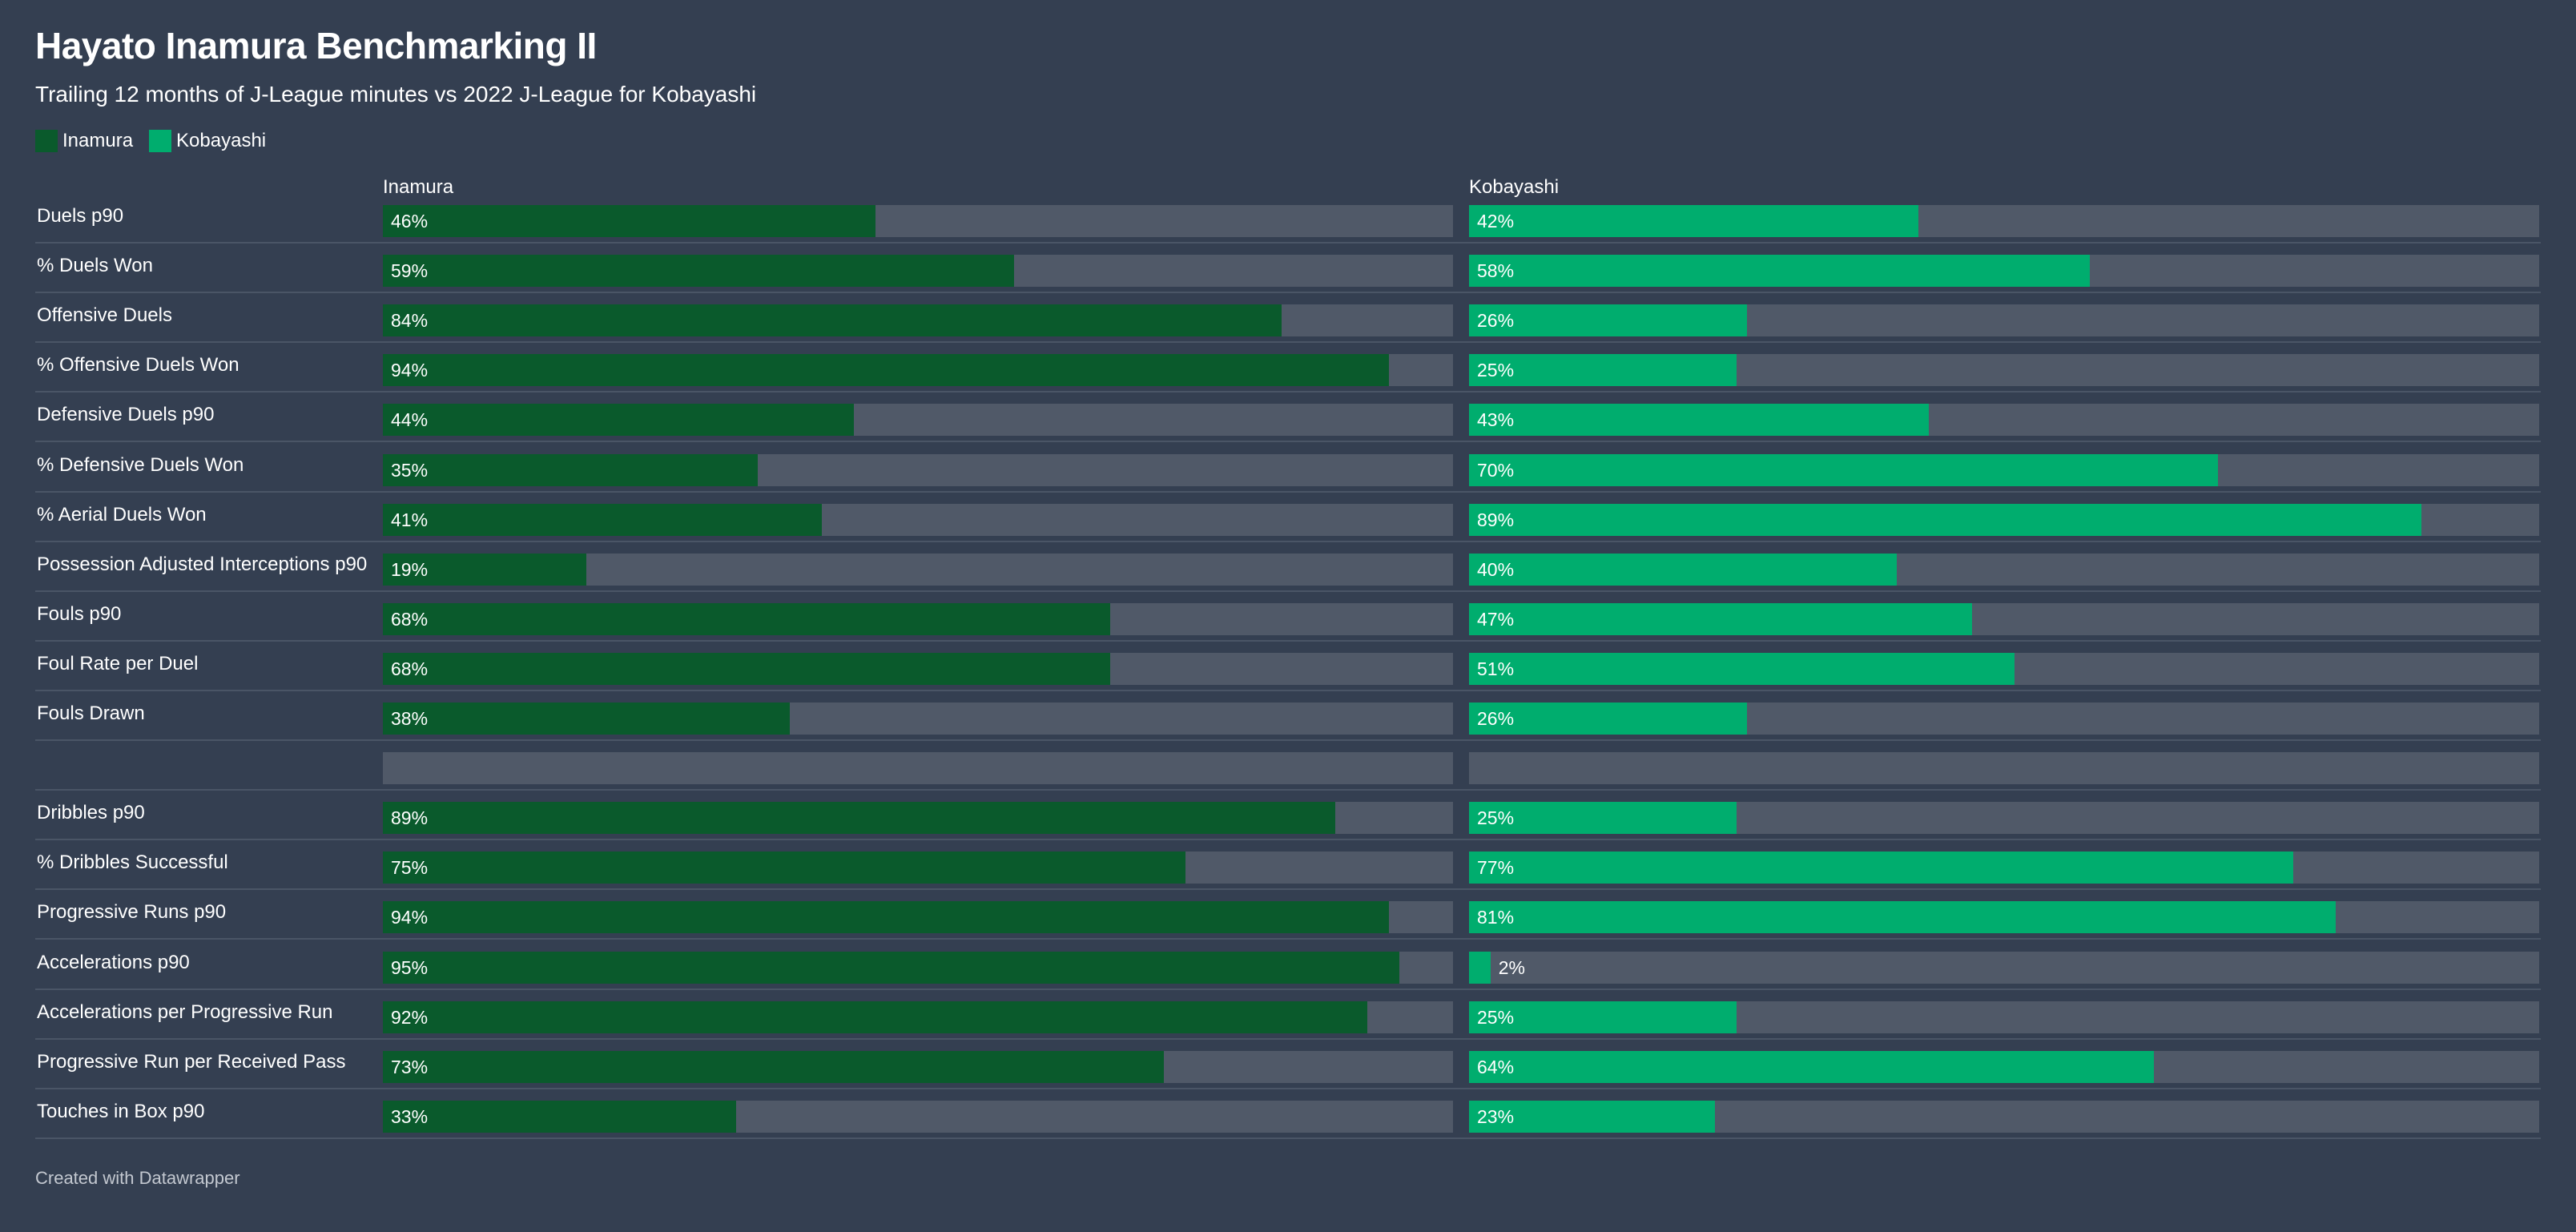 The image size is (2576, 1232). I want to click on row-label: % Dribbles Successful, so click(132, 863).